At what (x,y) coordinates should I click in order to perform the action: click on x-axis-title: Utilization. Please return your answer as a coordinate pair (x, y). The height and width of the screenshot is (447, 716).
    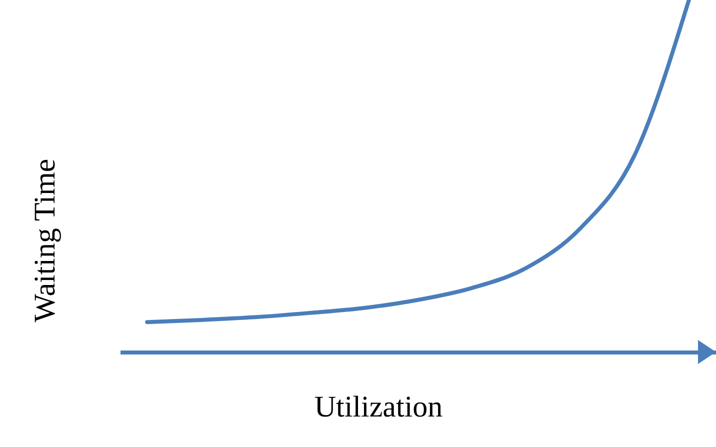
    Looking at the image, I should click on (378, 407).